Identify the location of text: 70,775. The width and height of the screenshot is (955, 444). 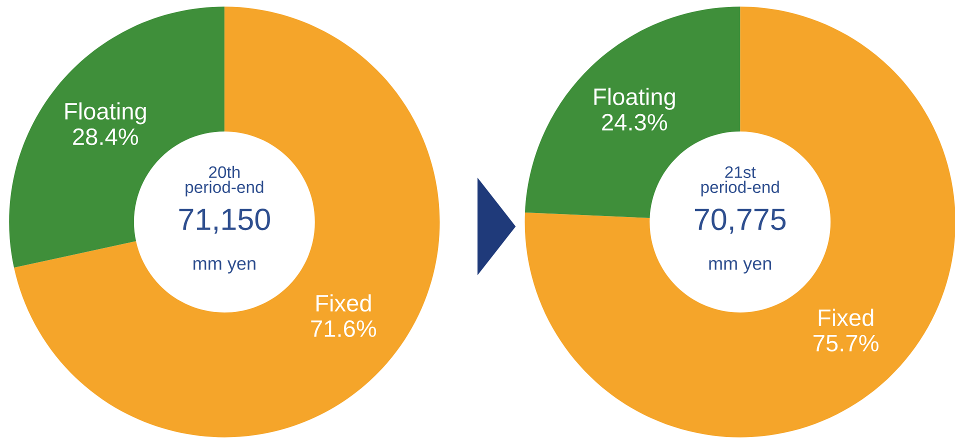
(740, 221).